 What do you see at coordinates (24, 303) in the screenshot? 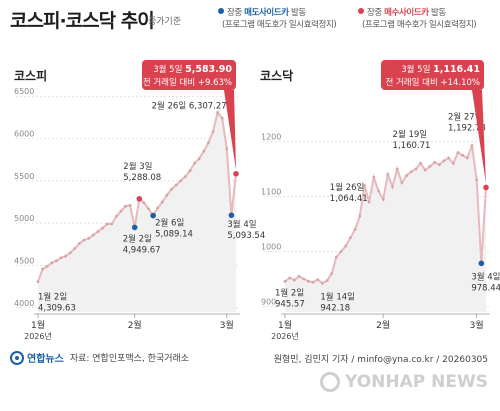
I see `panel1-y-tick-label: 4000` at bounding box center [24, 303].